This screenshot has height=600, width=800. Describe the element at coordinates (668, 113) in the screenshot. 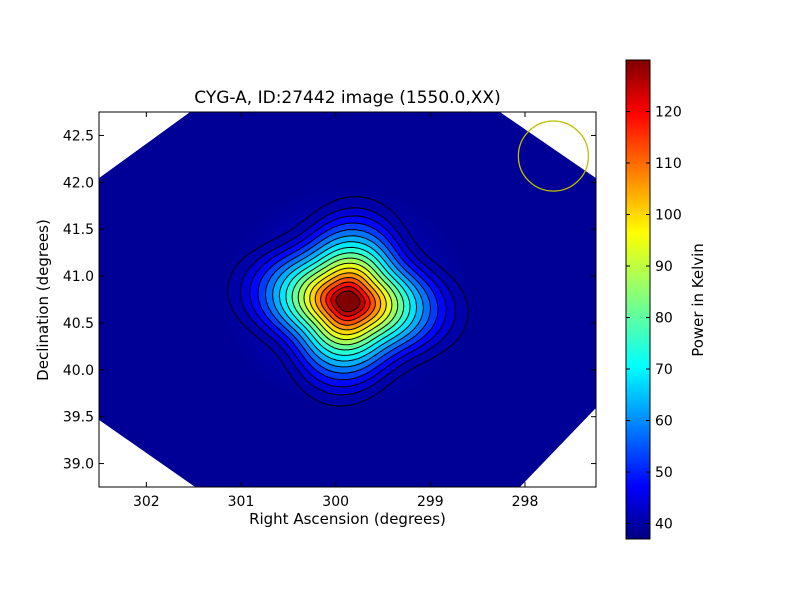

I see `colorbar-tick-label: 120` at that location.